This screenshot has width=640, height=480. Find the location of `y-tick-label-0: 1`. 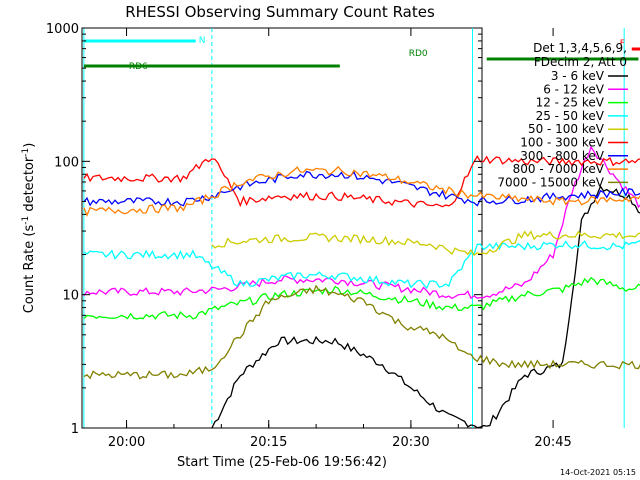

y-tick-label-0: 1 is located at coordinates (75, 429).